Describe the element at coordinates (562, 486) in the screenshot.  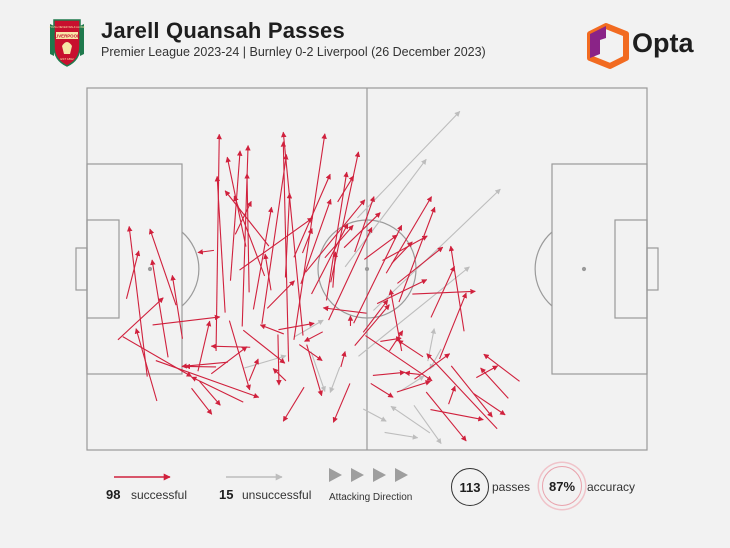
I see `accuracy-badge: 87%` at that location.